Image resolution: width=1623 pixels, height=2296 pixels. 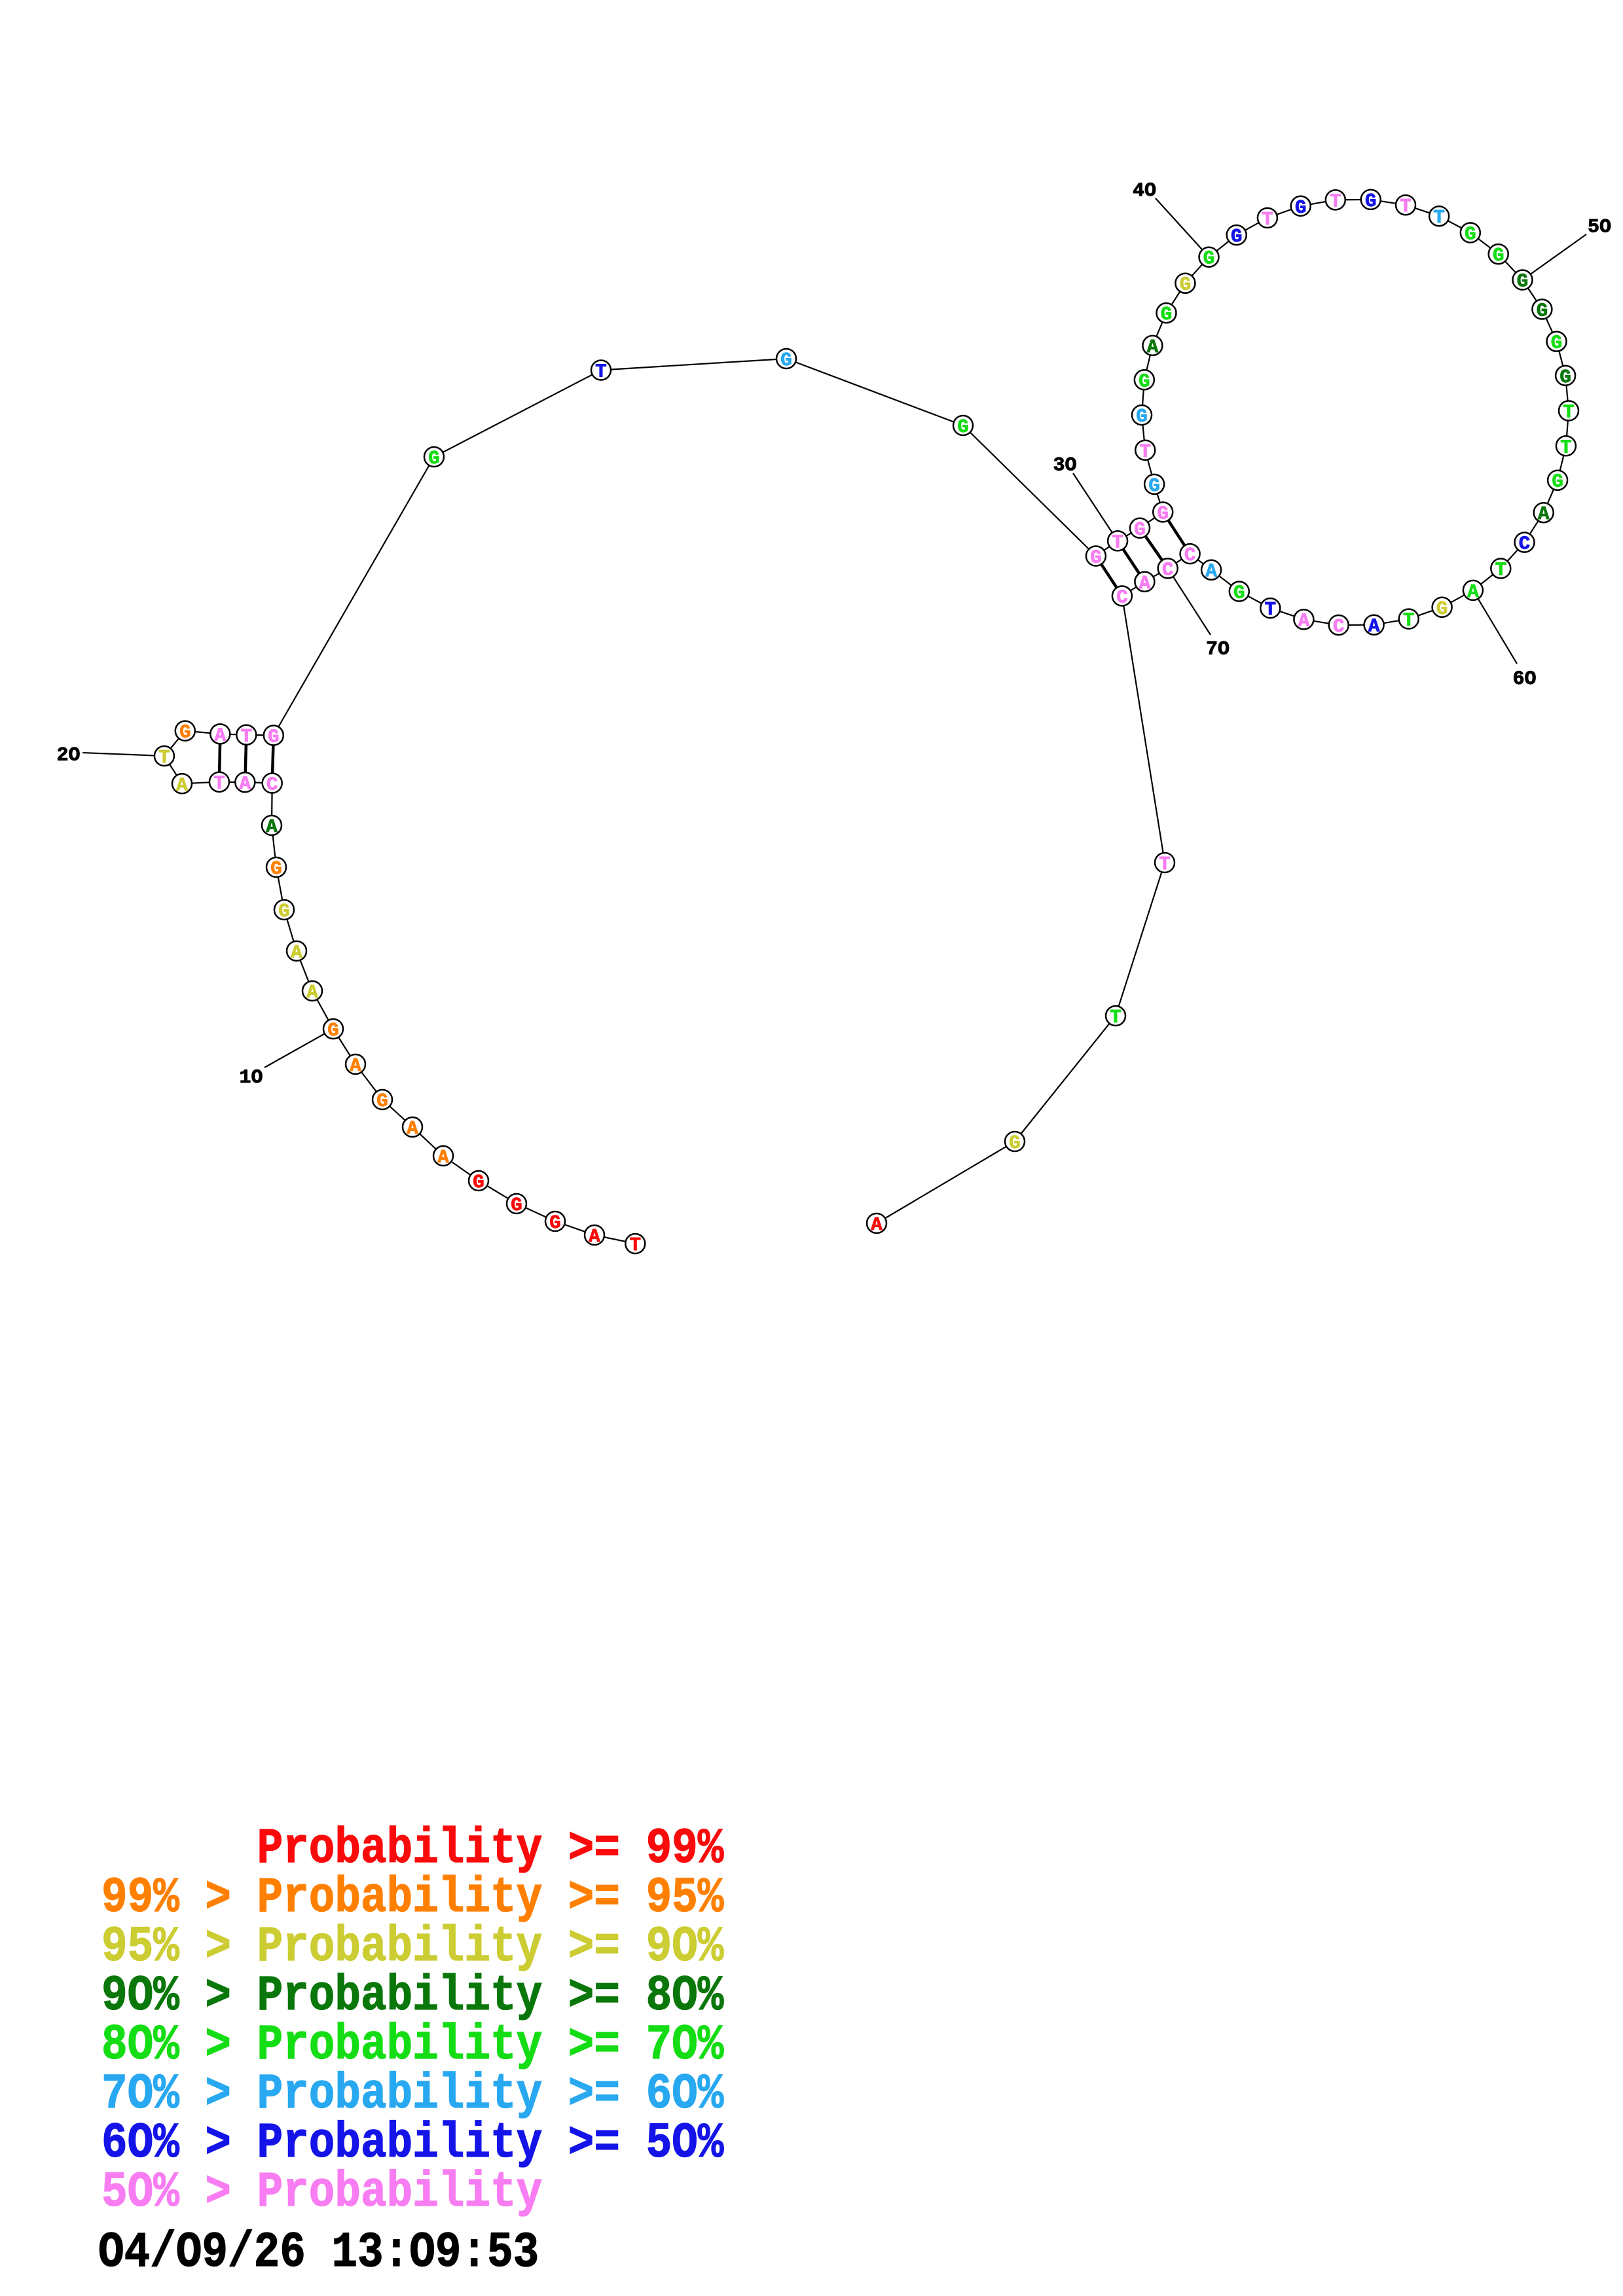 I want to click on svg-text: 99% > Probability >= 95%, so click(x=412, y=1898).